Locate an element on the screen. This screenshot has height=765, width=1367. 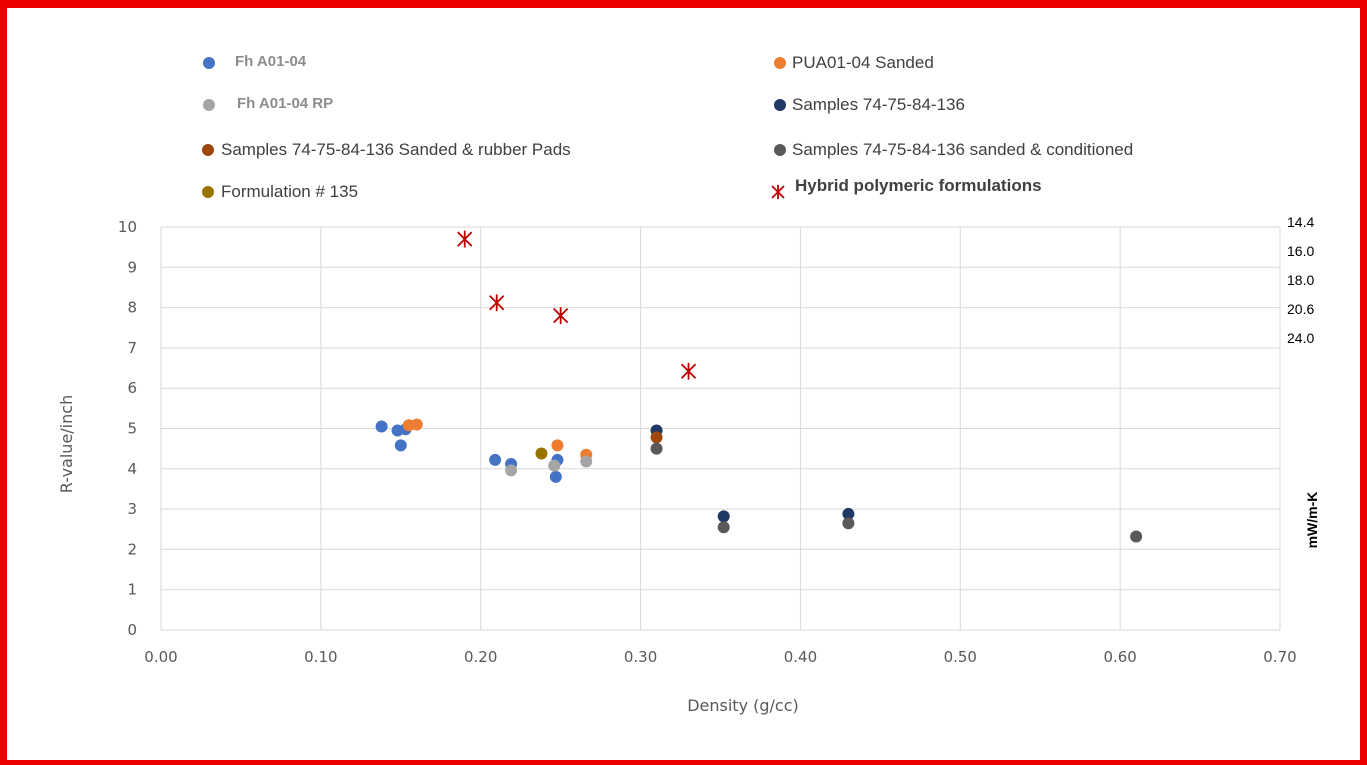
legend-entry-label: Hybrid polymeric formulations is located at coordinates (918, 185).